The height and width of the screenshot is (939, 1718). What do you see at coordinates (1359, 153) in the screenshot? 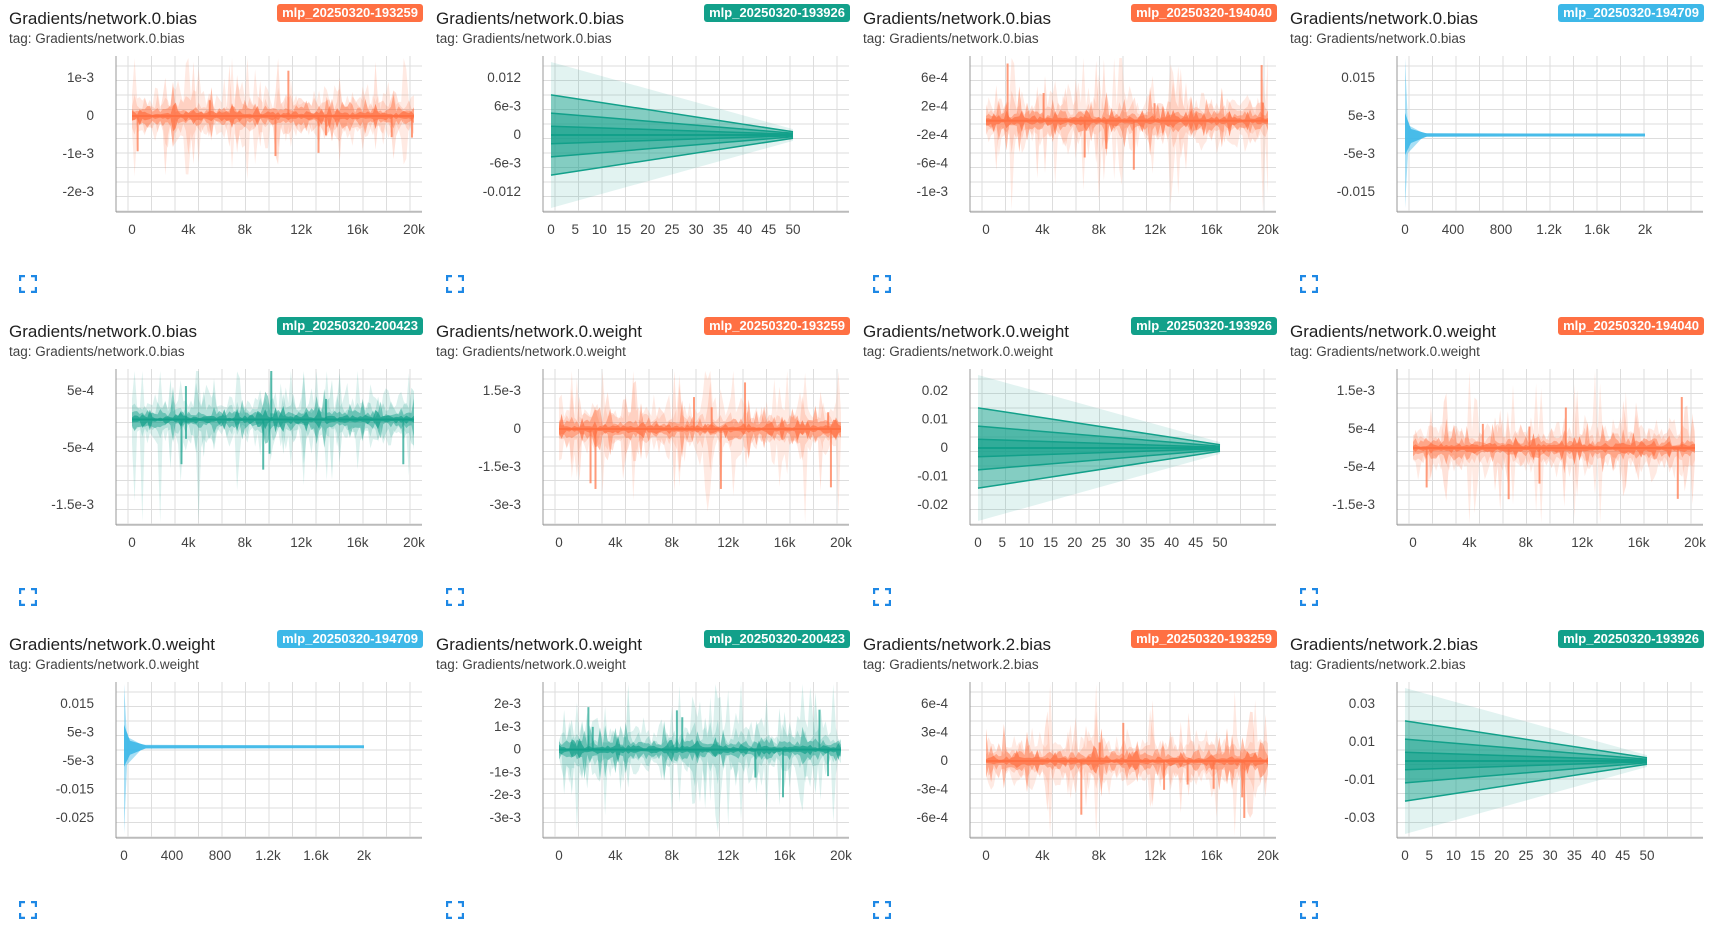
I see `y-tick-label: -5e-3` at bounding box center [1359, 153].